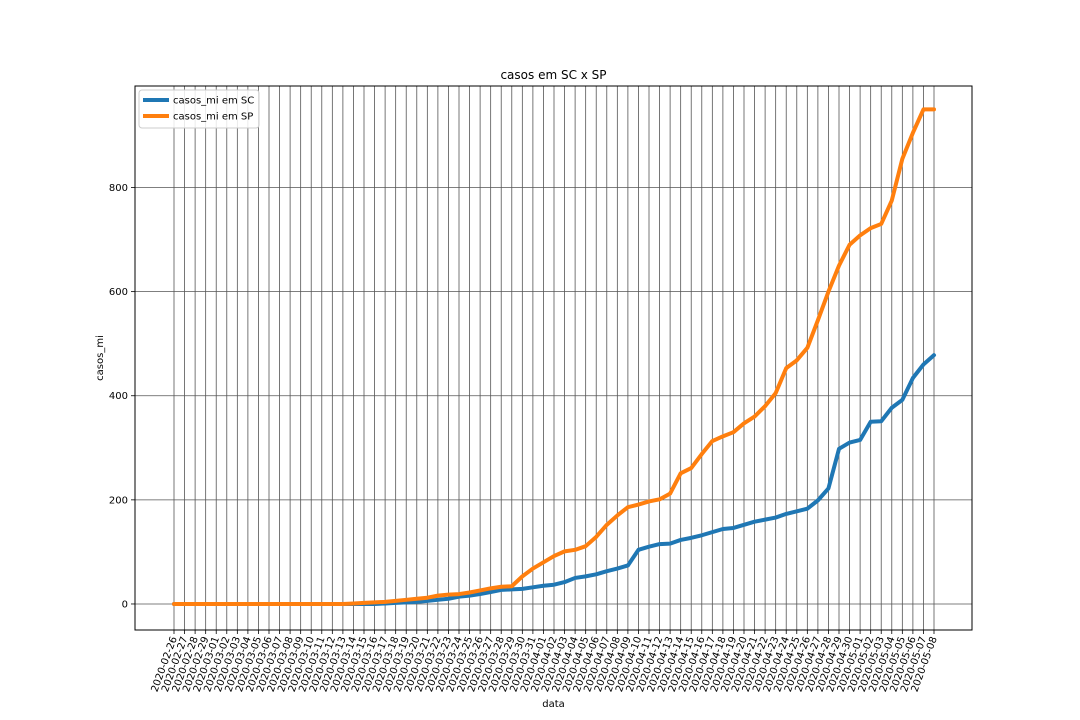 The image size is (1080, 720). What do you see at coordinates (100, 358) in the screenshot?
I see `y-axis-label: casos_mi` at bounding box center [100, 358].